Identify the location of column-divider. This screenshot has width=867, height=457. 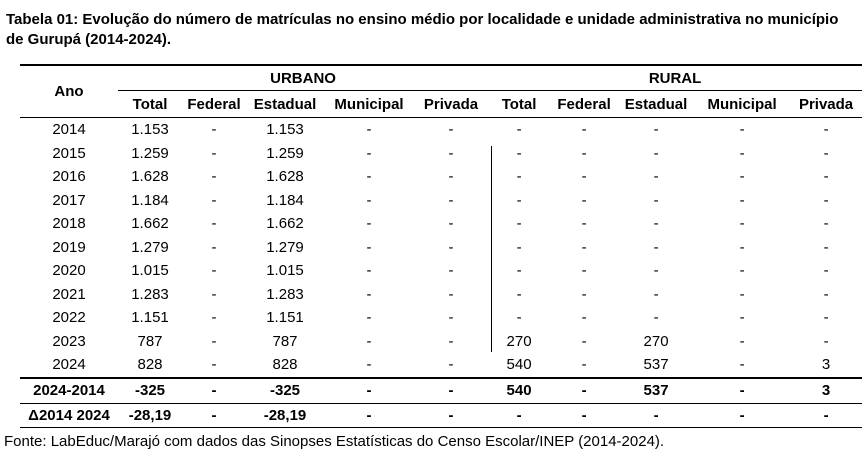
(491, 249).